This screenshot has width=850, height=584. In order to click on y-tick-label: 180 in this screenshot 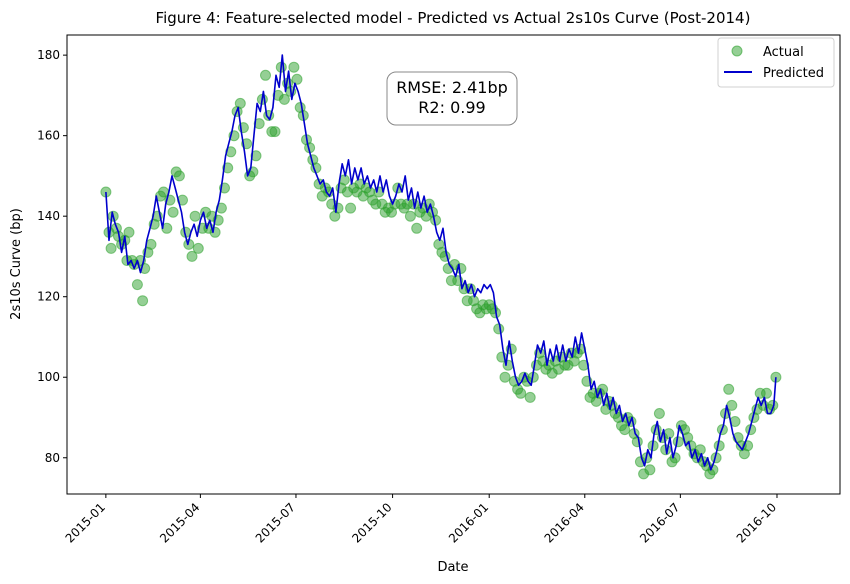, I will do `click(48, 55)`.